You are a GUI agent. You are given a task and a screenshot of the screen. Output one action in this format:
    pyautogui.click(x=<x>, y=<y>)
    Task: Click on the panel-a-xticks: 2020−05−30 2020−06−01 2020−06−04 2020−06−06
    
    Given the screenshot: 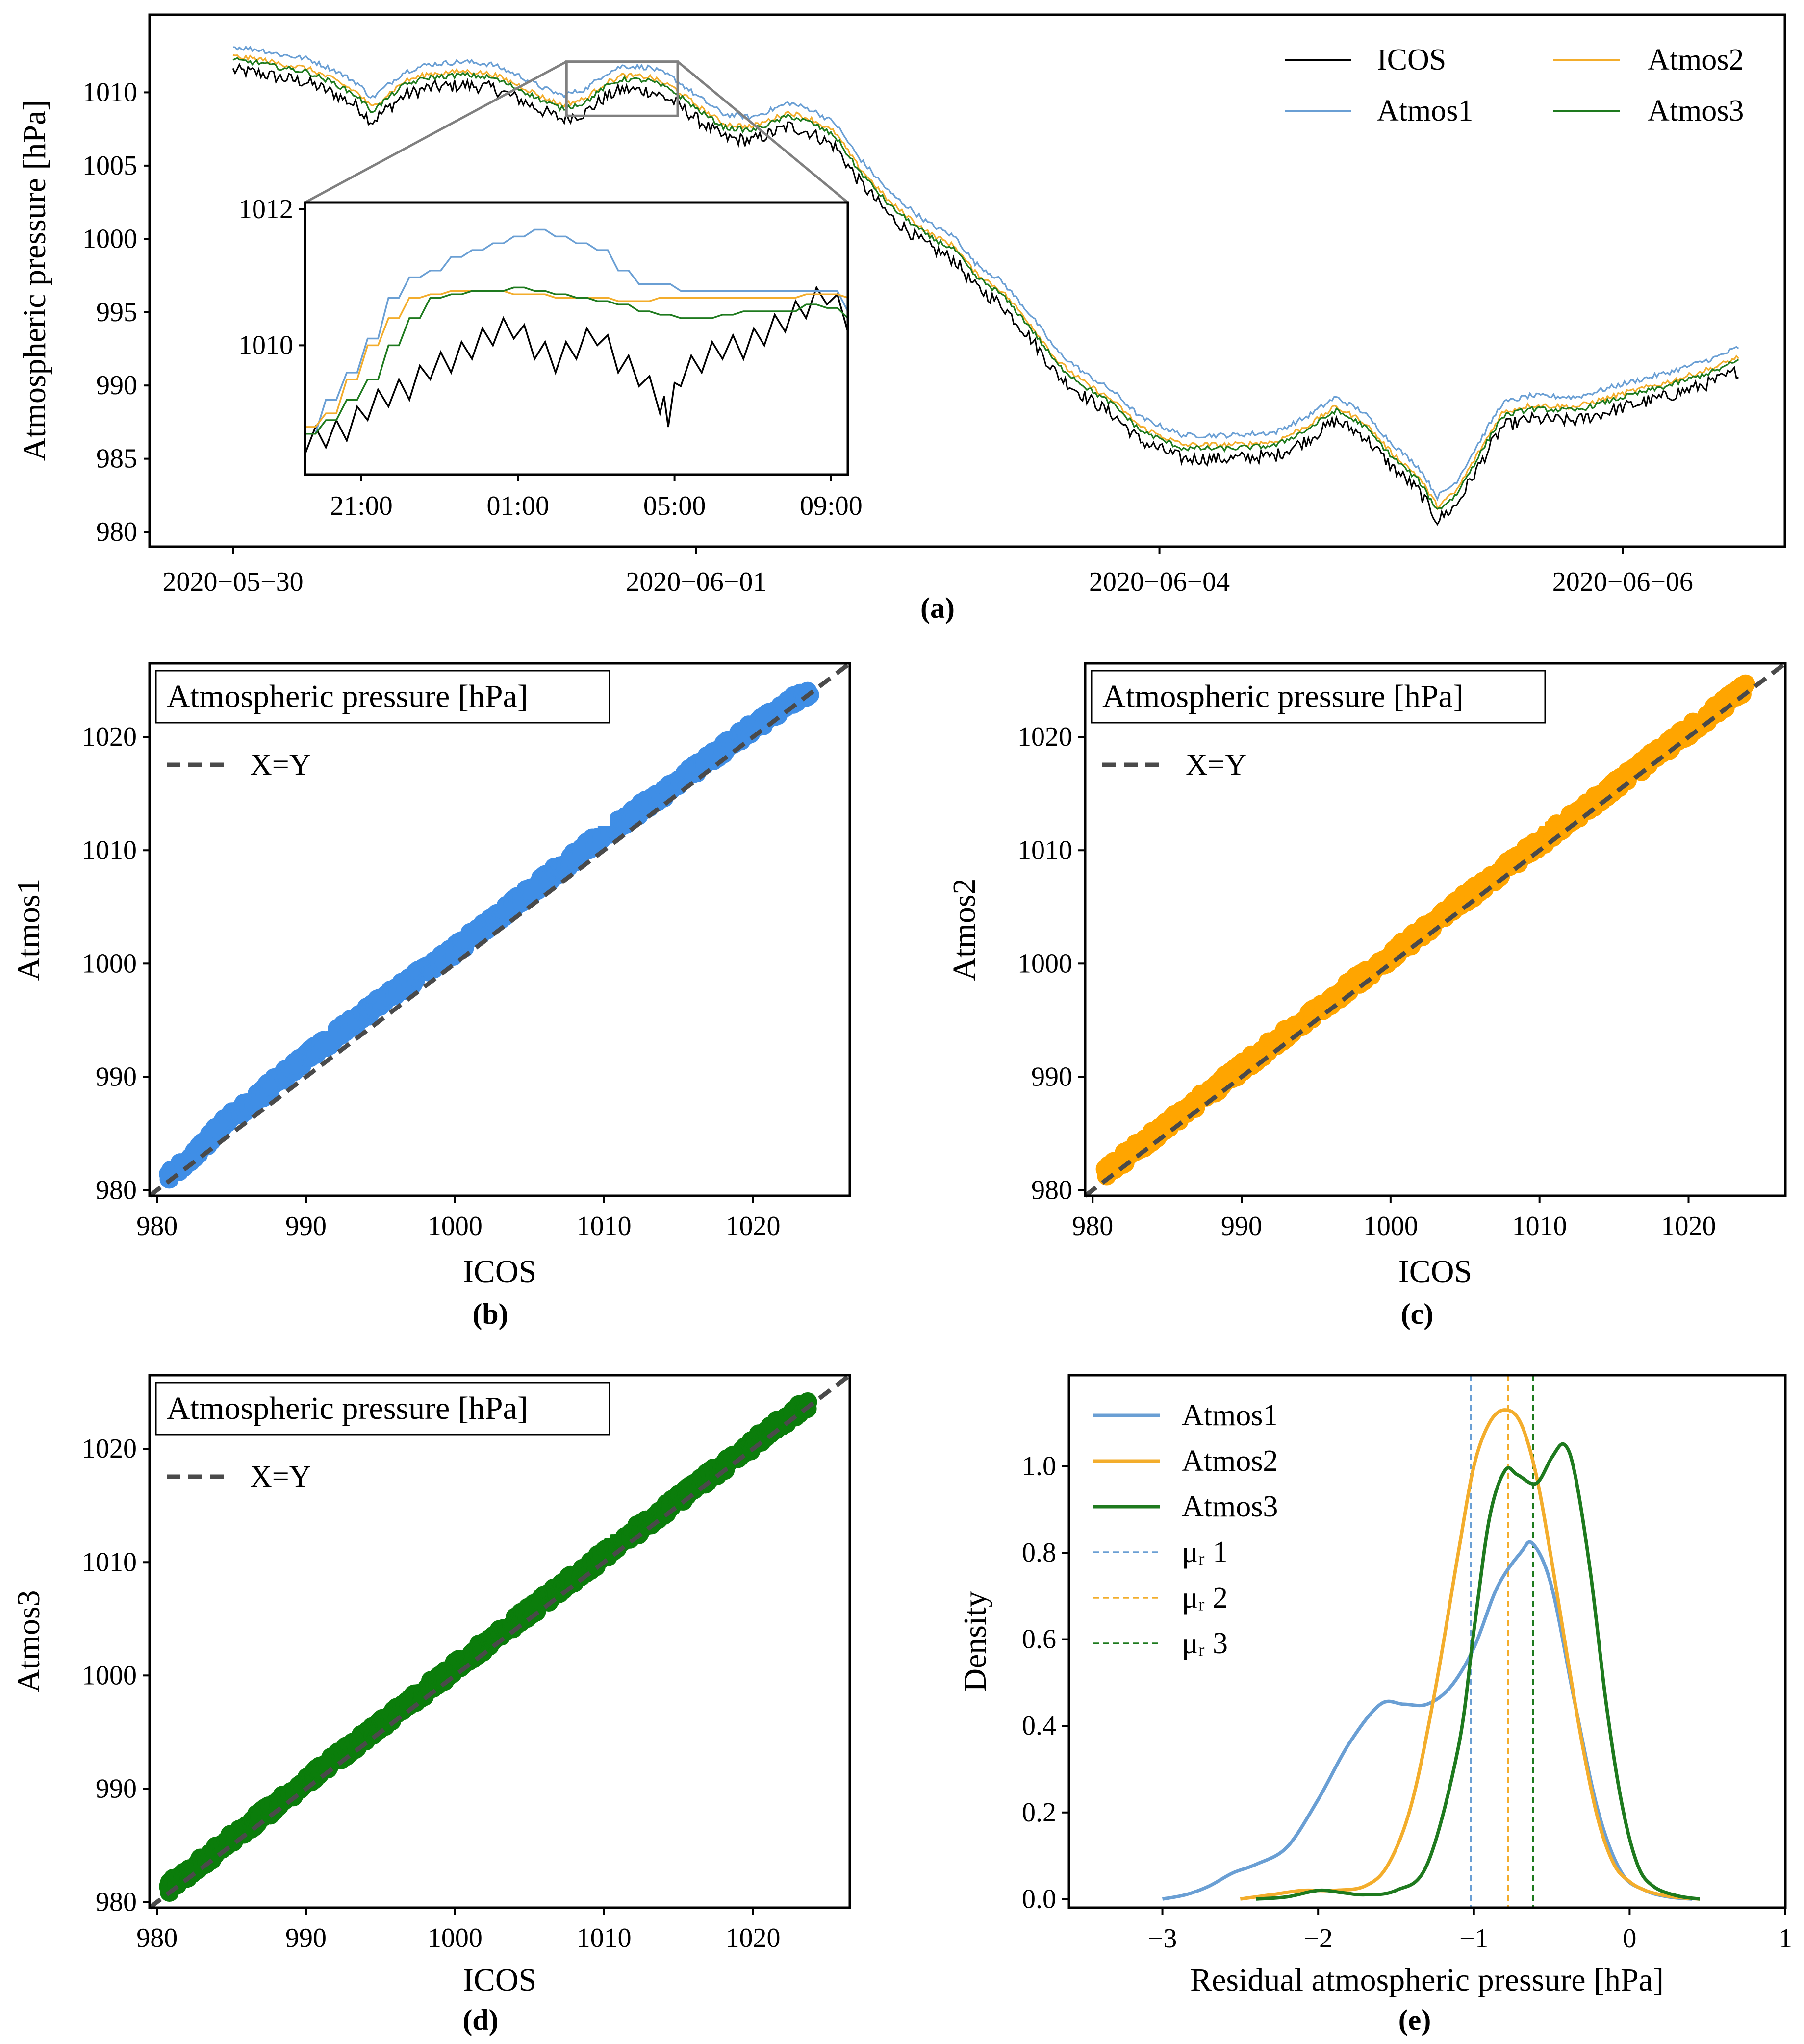 What is the action you would take?
    pyautogui.click(x=927, y=572)
    